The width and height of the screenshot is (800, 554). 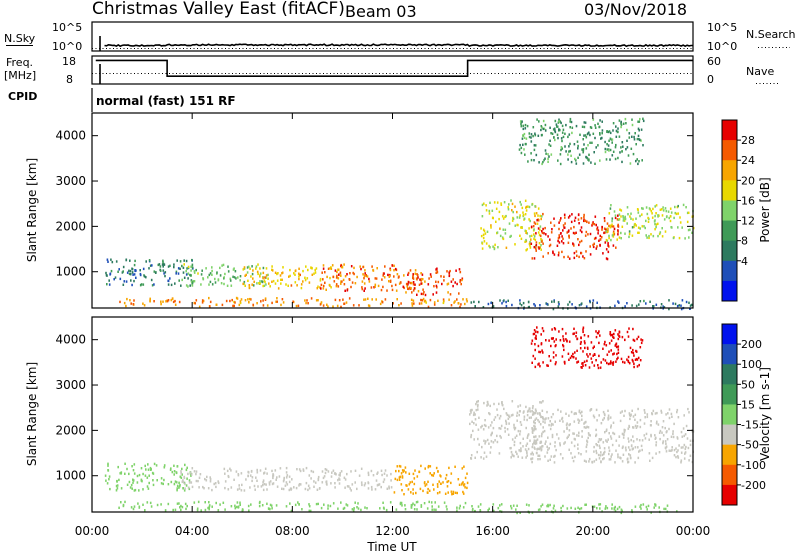 What do you see at coordinates (765, 209) in the screenshot?
I see `power-colorbar-label: Power [dB]` at bounding box center [765, 209].